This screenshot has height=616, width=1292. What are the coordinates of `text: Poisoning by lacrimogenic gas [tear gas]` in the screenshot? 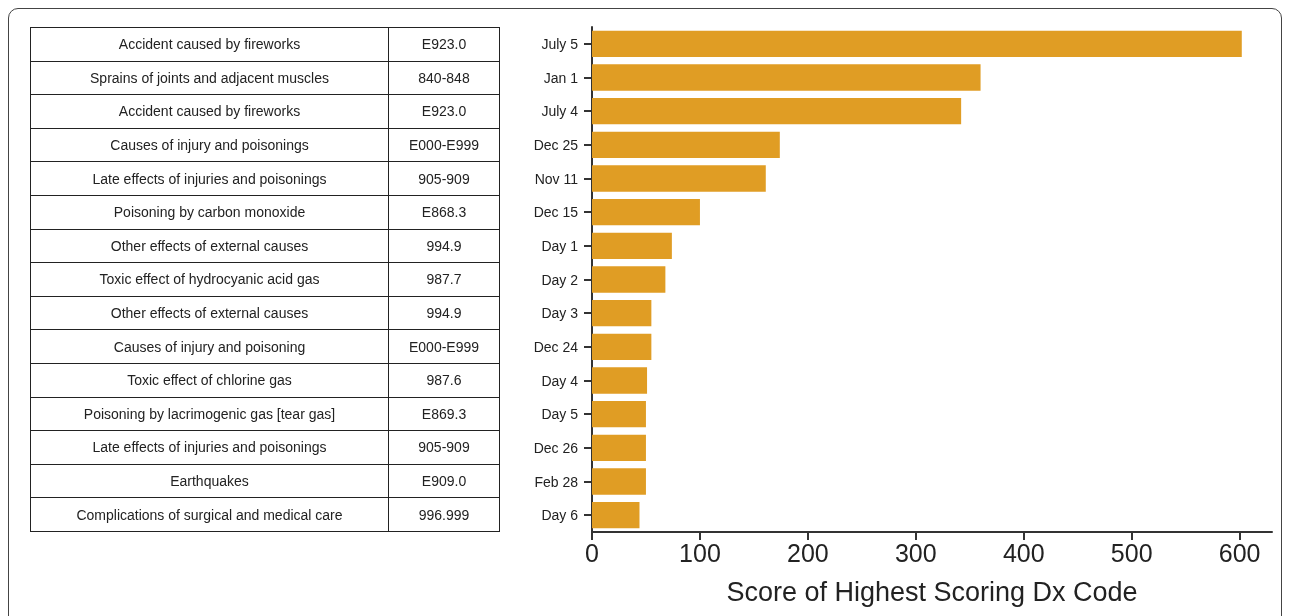 It's located at (209, 414).